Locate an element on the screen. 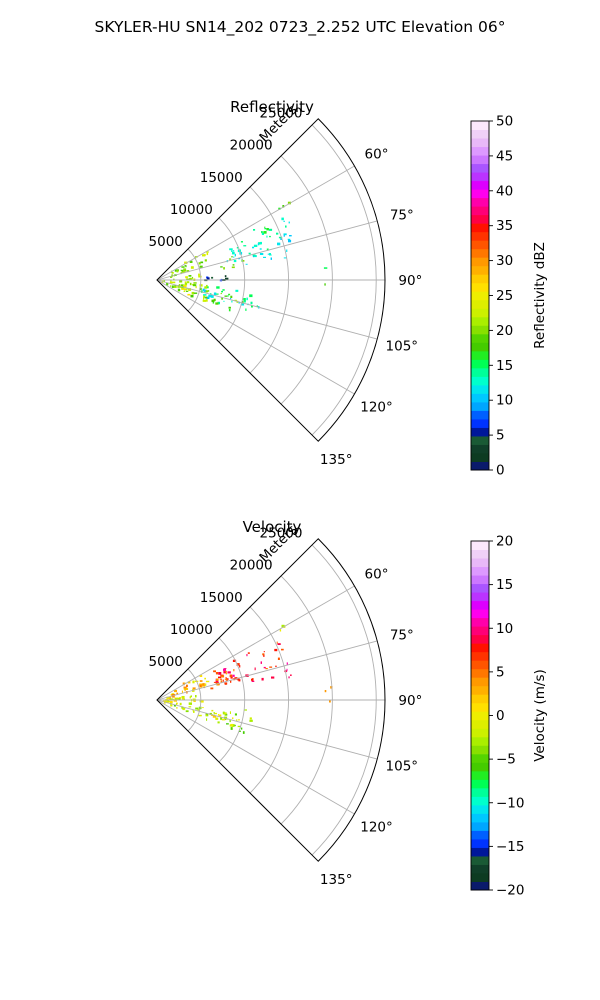 The width and height of the screenshot is (600, 1000). azimuth-tick-label: 120° is located at coordinates (376, 828).